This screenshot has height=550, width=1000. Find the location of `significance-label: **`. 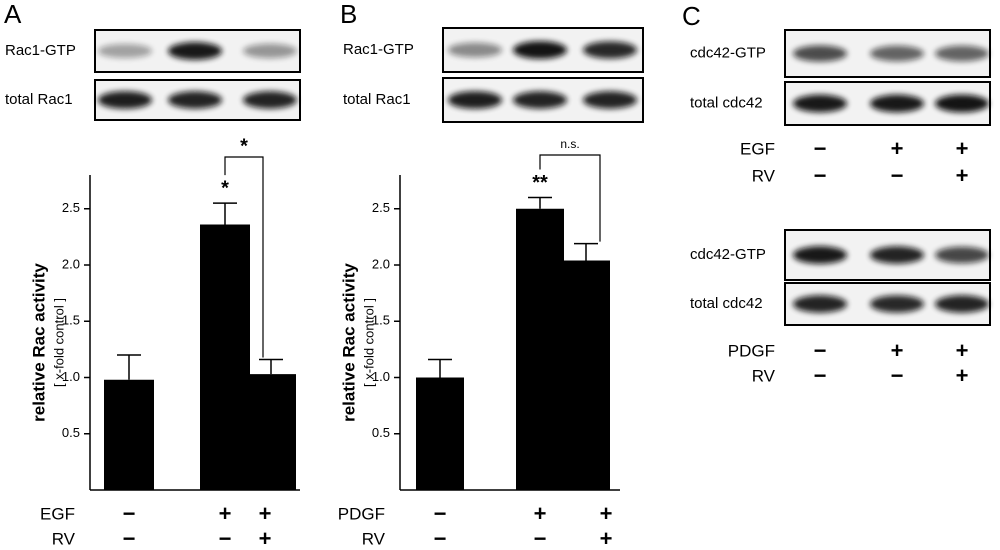

significance-label: ** is located at coordinates (540, 183).